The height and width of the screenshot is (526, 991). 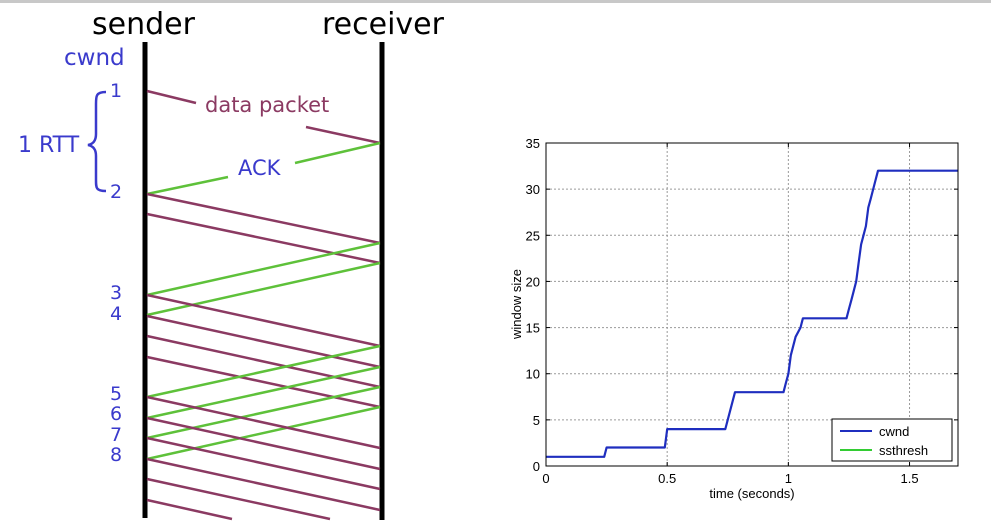 I want to click on x-tick-label: 1, so click(x=788, y=478).